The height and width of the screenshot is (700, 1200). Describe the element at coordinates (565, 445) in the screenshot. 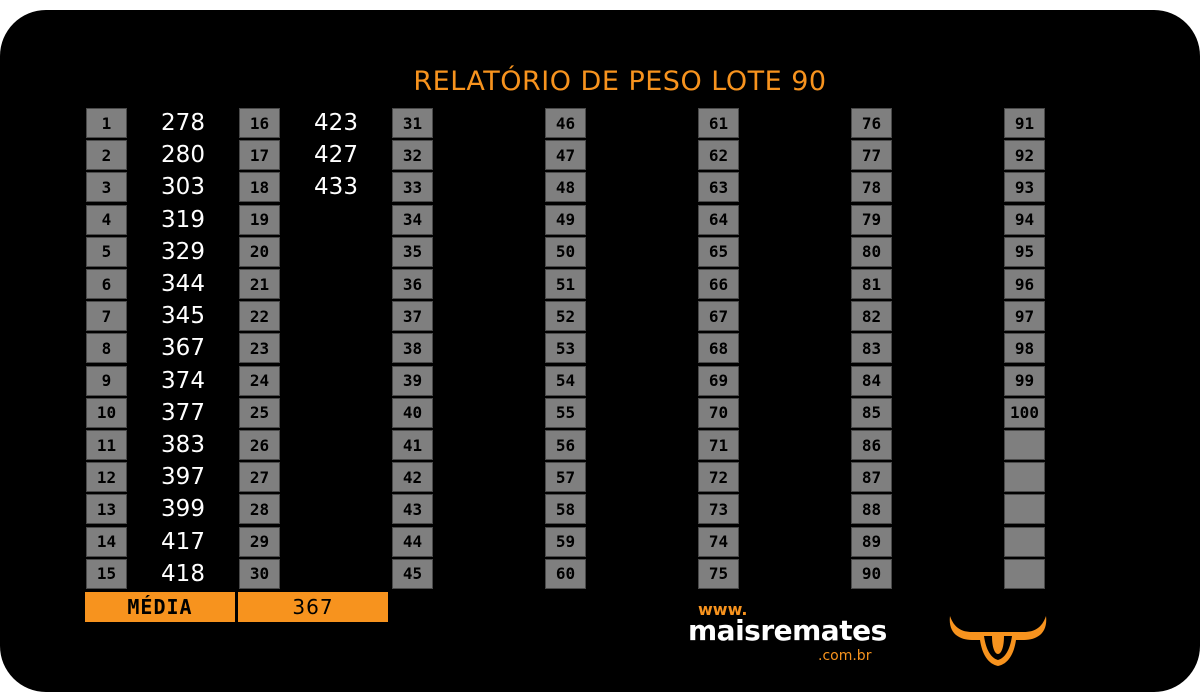

I see `cell-number: 56` at that location.